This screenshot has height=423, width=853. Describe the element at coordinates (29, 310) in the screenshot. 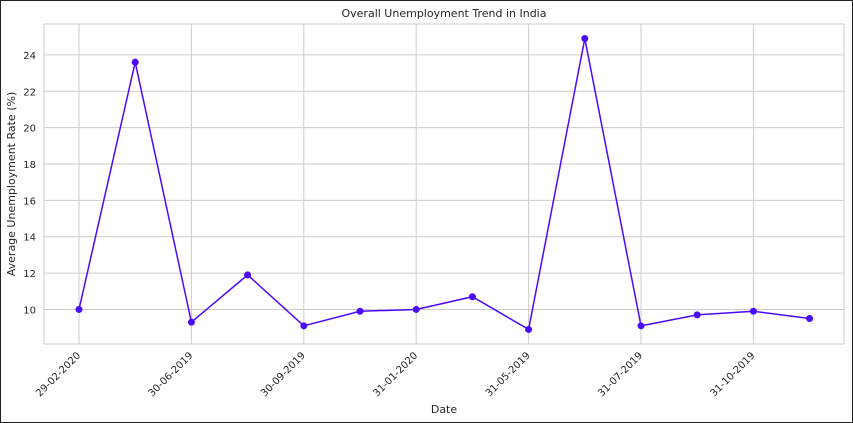

I see `y-tick-label: 10` at that location.